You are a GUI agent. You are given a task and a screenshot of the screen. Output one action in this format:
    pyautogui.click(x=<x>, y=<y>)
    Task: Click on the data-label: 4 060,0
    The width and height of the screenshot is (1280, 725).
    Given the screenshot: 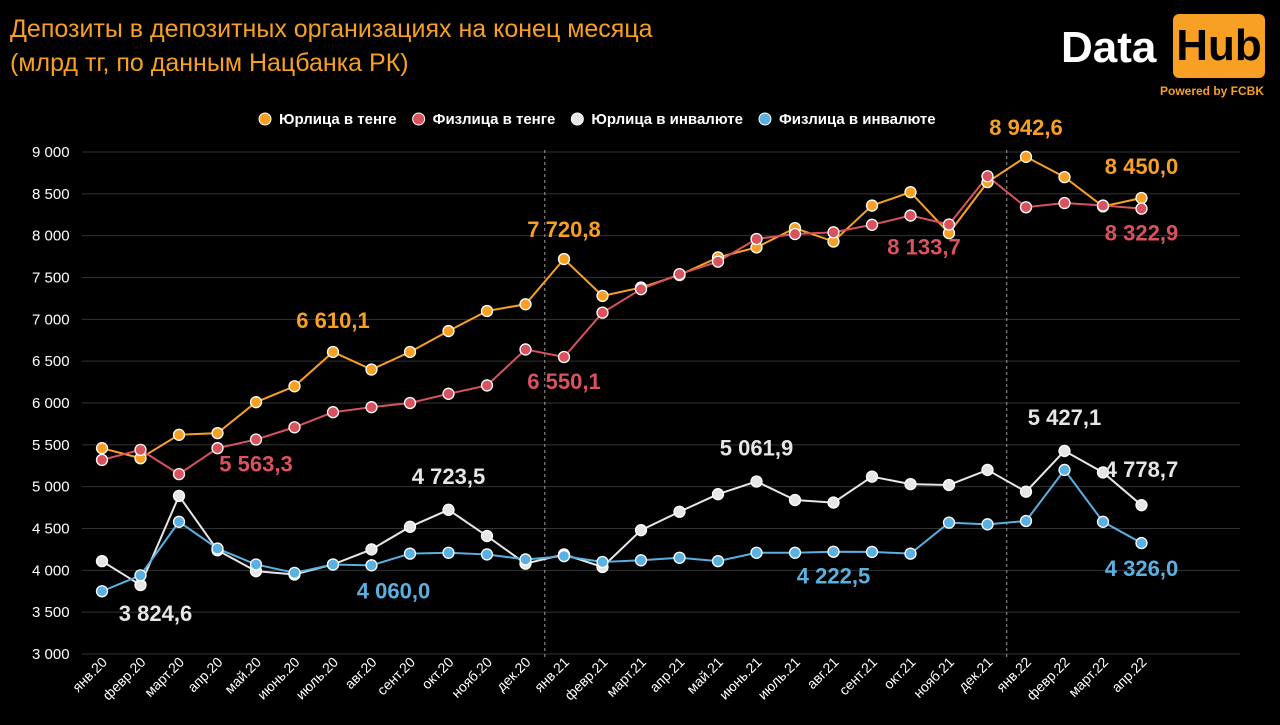 What is the action you would take?
    pyautogui.click(x=393, y=590)
    